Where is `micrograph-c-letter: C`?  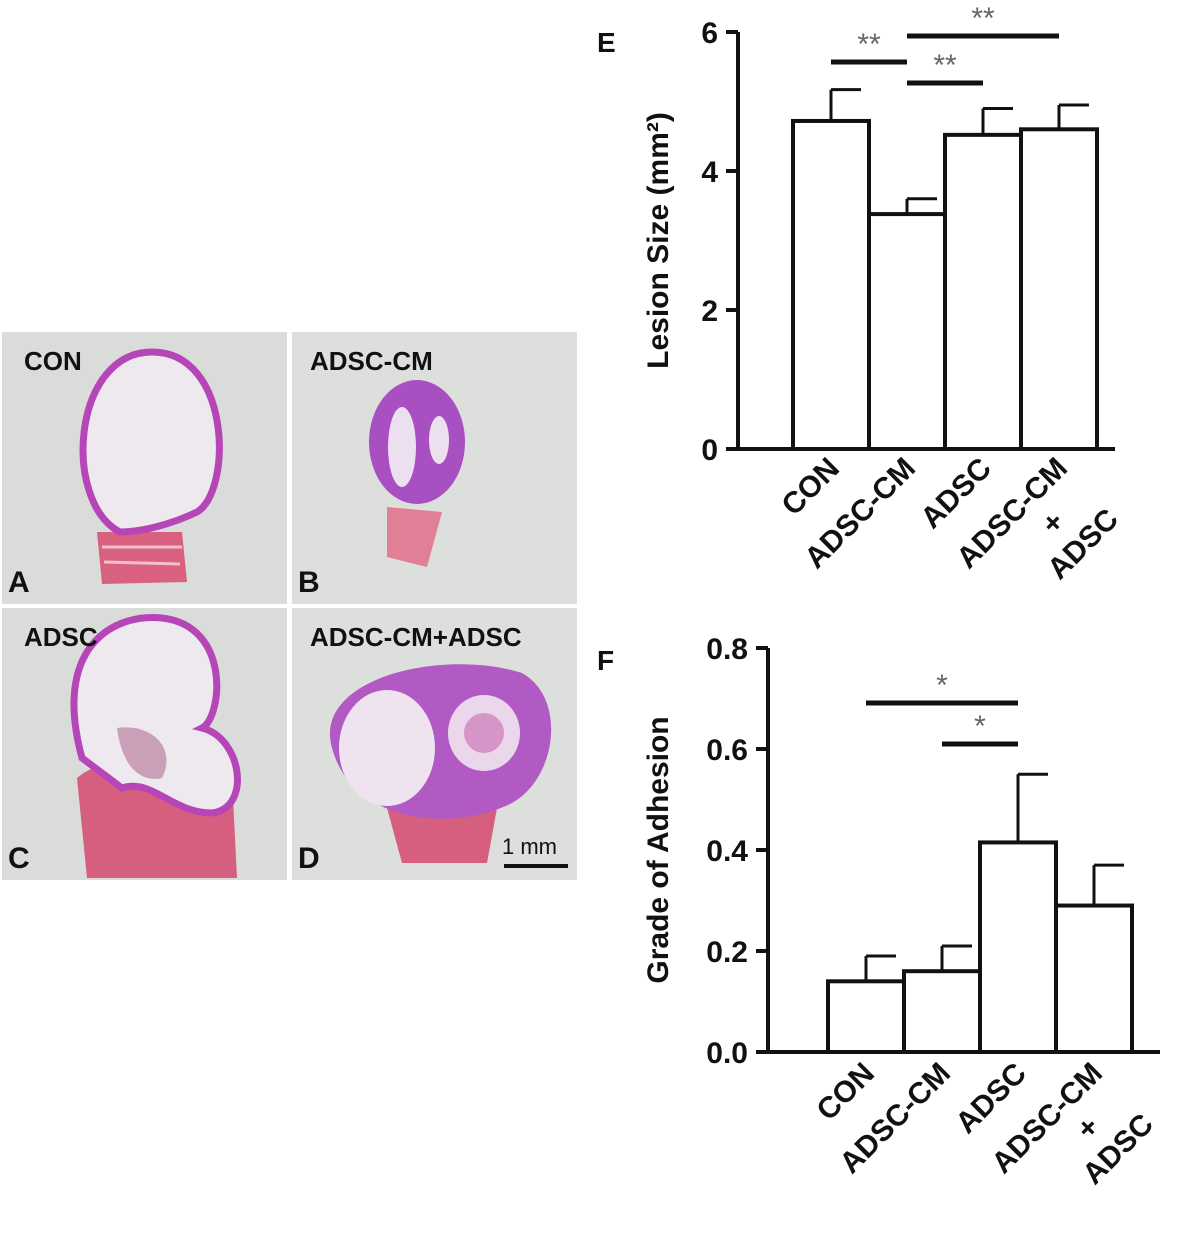 micrograph-c-letter: C is located at coordinates (19, 858).